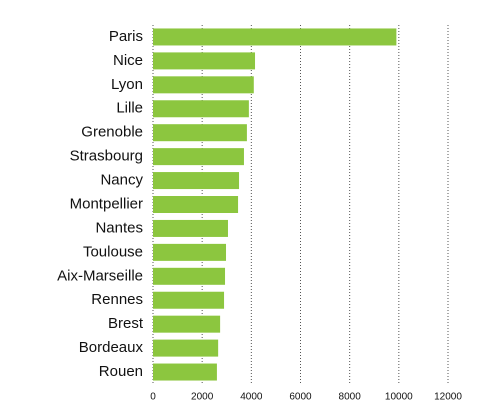 This screenshot has width=482, height=406. I want to click on x-tick-label: 8000, so click(350, 397).